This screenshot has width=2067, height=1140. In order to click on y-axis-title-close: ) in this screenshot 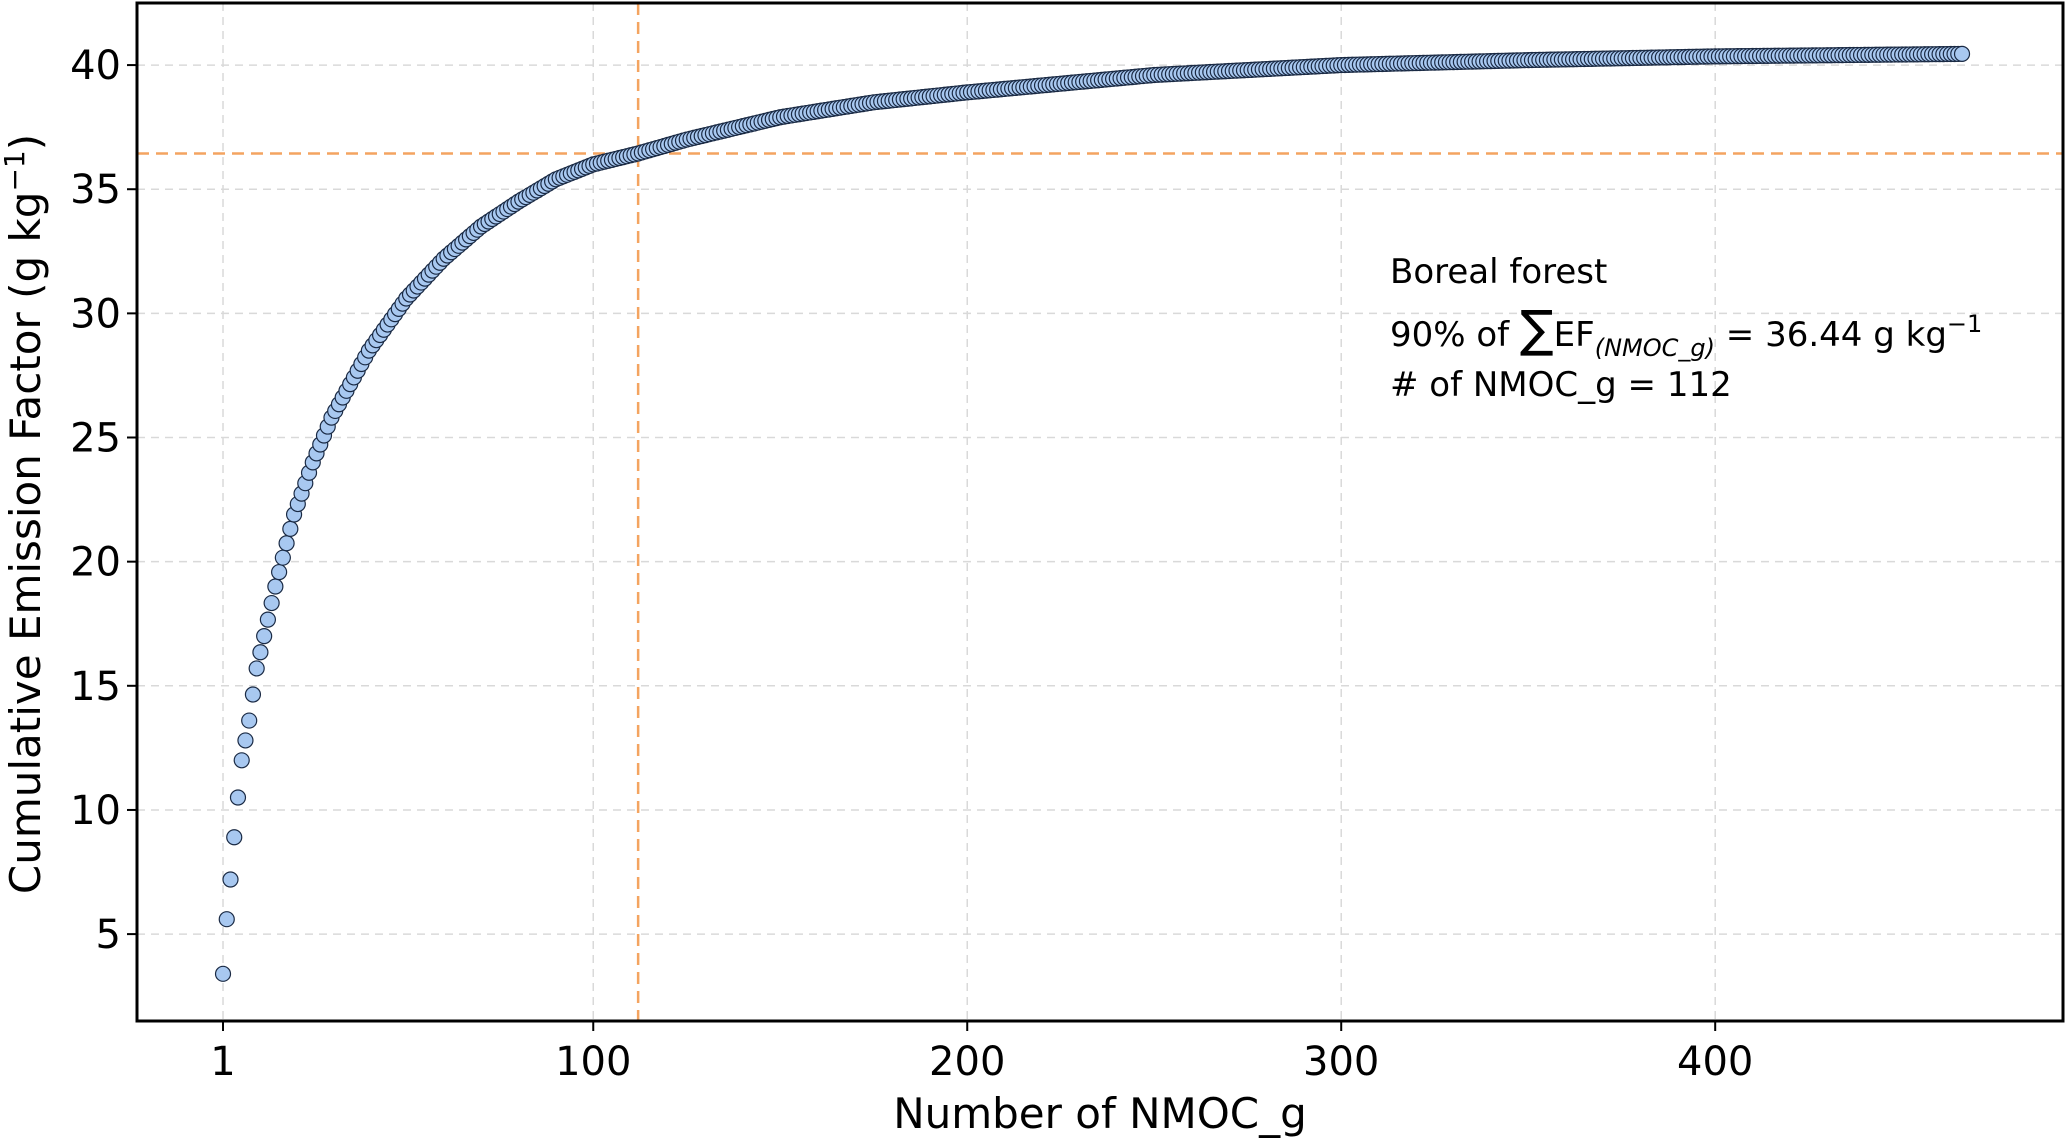, I will do `click(25, 142)`.